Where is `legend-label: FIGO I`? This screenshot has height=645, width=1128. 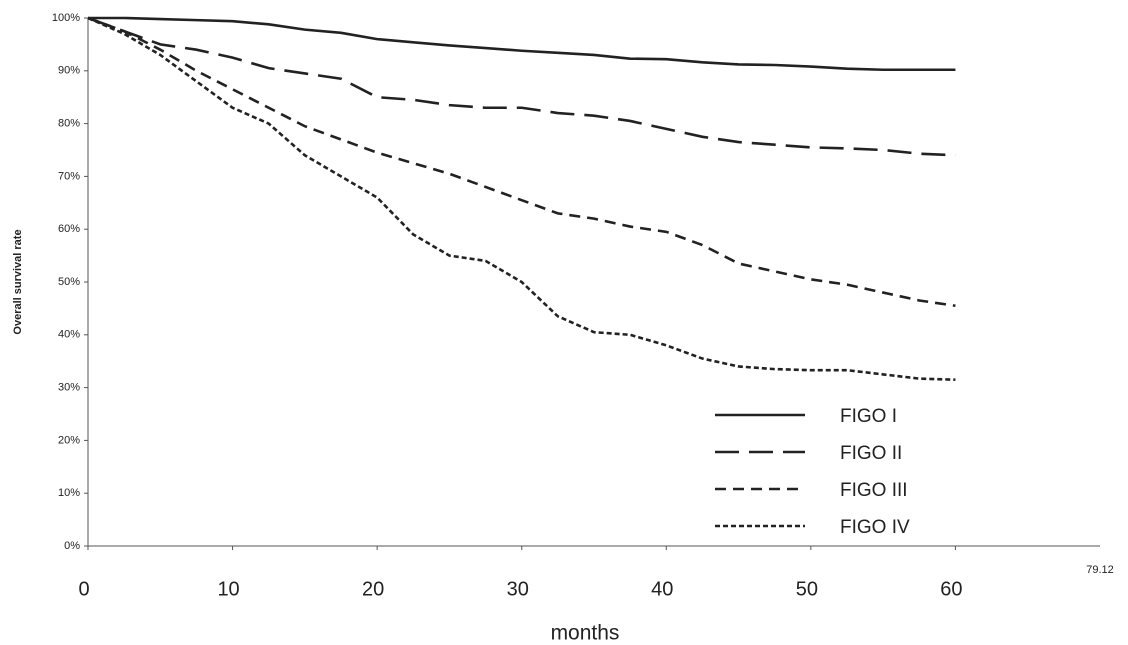
legend-label: FIGO I is located at coordinates (868, 416).